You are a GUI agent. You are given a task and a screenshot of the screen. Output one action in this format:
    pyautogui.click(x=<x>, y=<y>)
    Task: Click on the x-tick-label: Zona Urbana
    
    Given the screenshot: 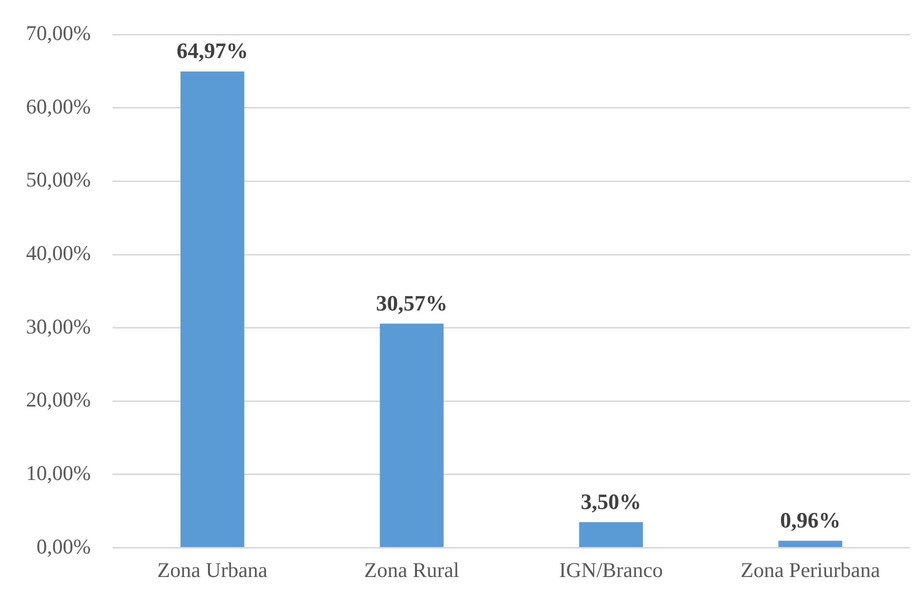 What is the action you would take?
    pyautogui.click(x=212, y=570)
    